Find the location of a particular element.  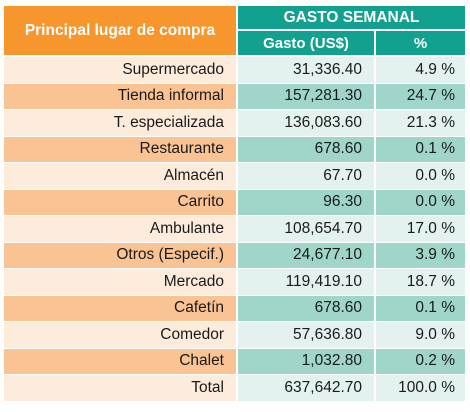

total-pct-cell: 100.0 % is located at coordinates (420, 388).